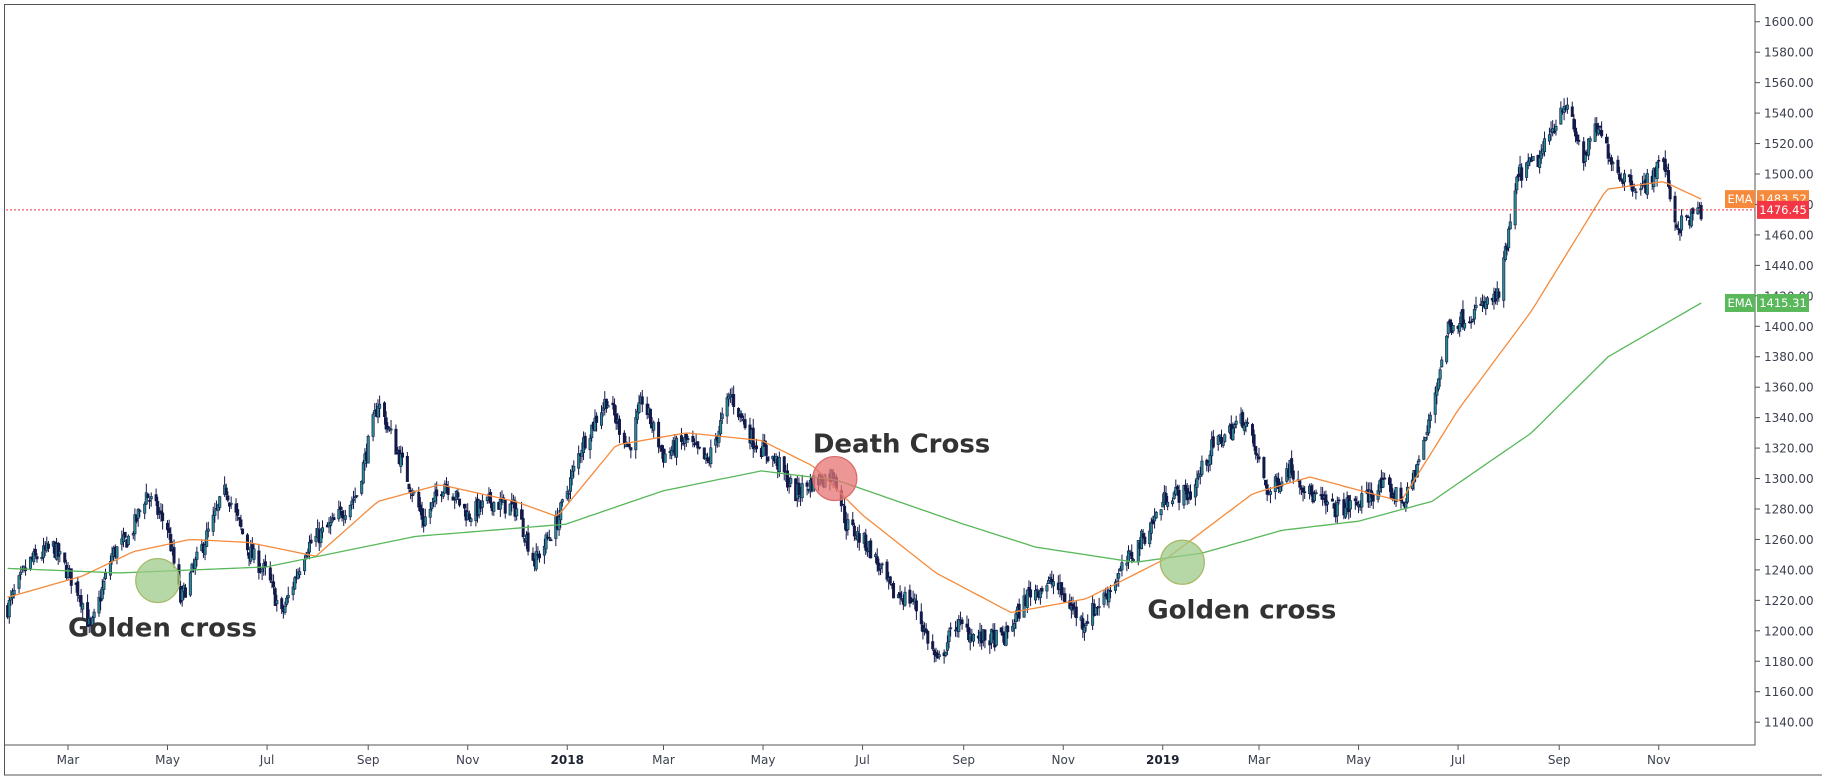 This screenshot has height=780, width=1825. What do you see at coordinates (1789, 479) in the screenshot?
I see `y-tick-label: 1300.00` at bounding box center [1789, 479].